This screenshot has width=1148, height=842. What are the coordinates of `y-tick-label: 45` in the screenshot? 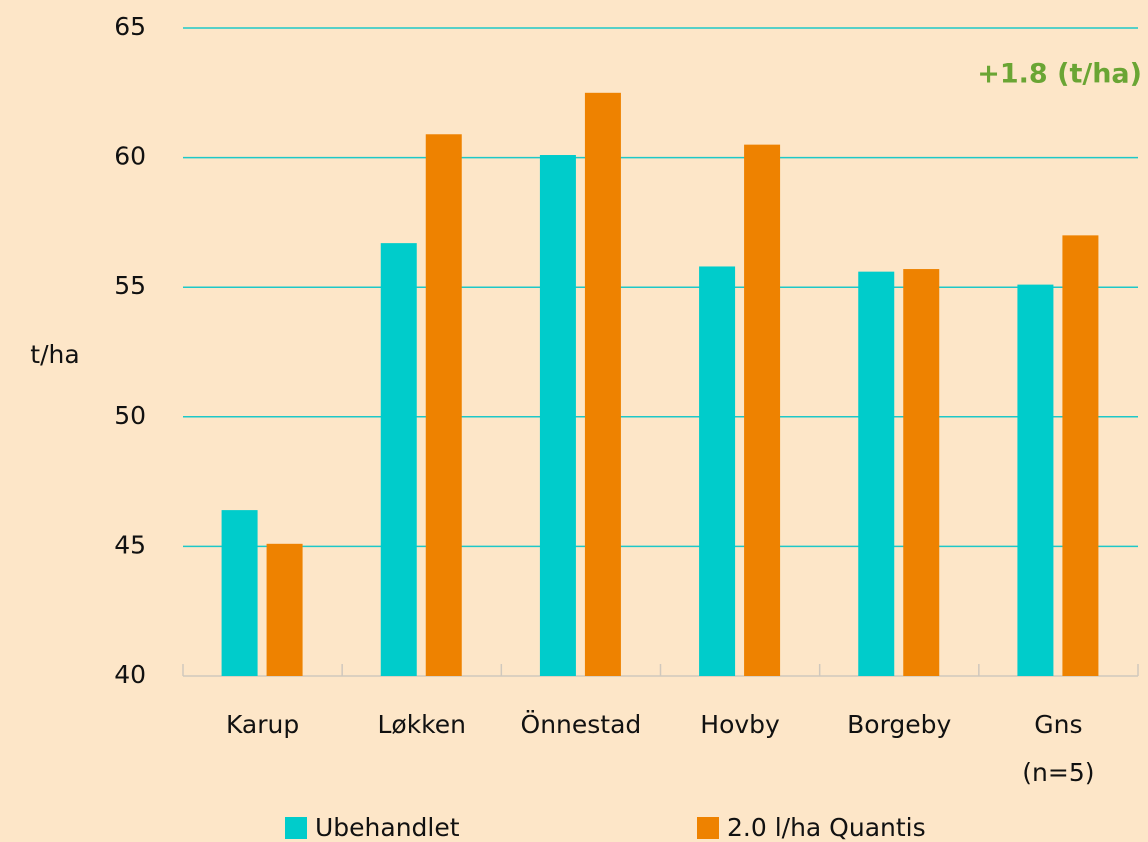 It's located at (130, 544).